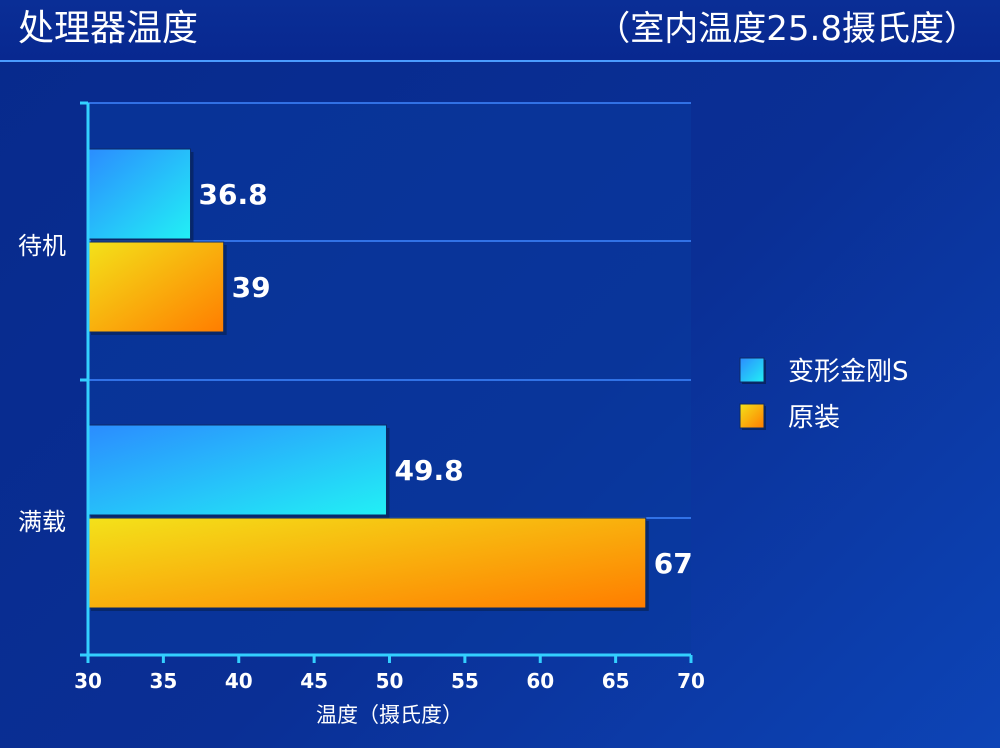 Image resolution: width=1000 pixels, height=748 pixels. Describe the element at coordinates (108, 28) in the screenshot. I see `chart-title: 处理器温度` at that location.